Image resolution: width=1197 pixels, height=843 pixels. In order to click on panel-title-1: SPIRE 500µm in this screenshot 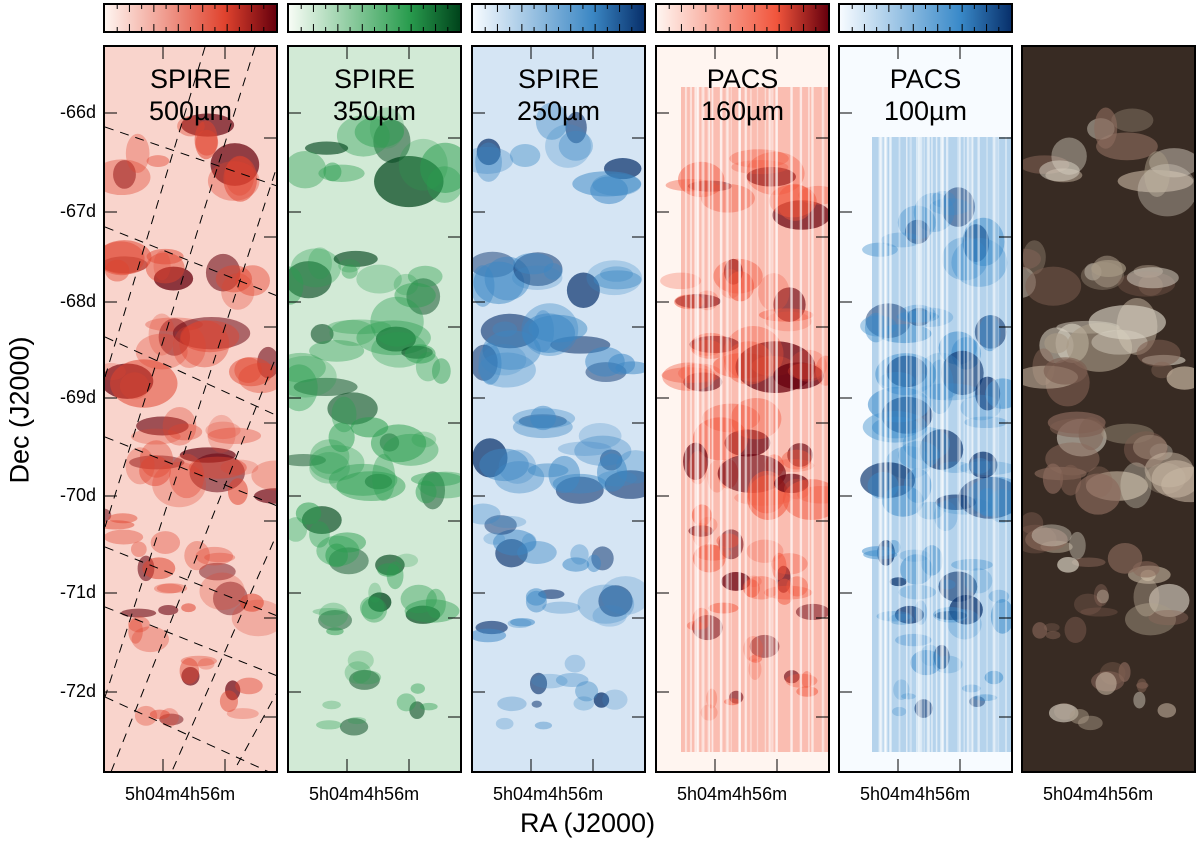, I will do `click(190, 95)`.